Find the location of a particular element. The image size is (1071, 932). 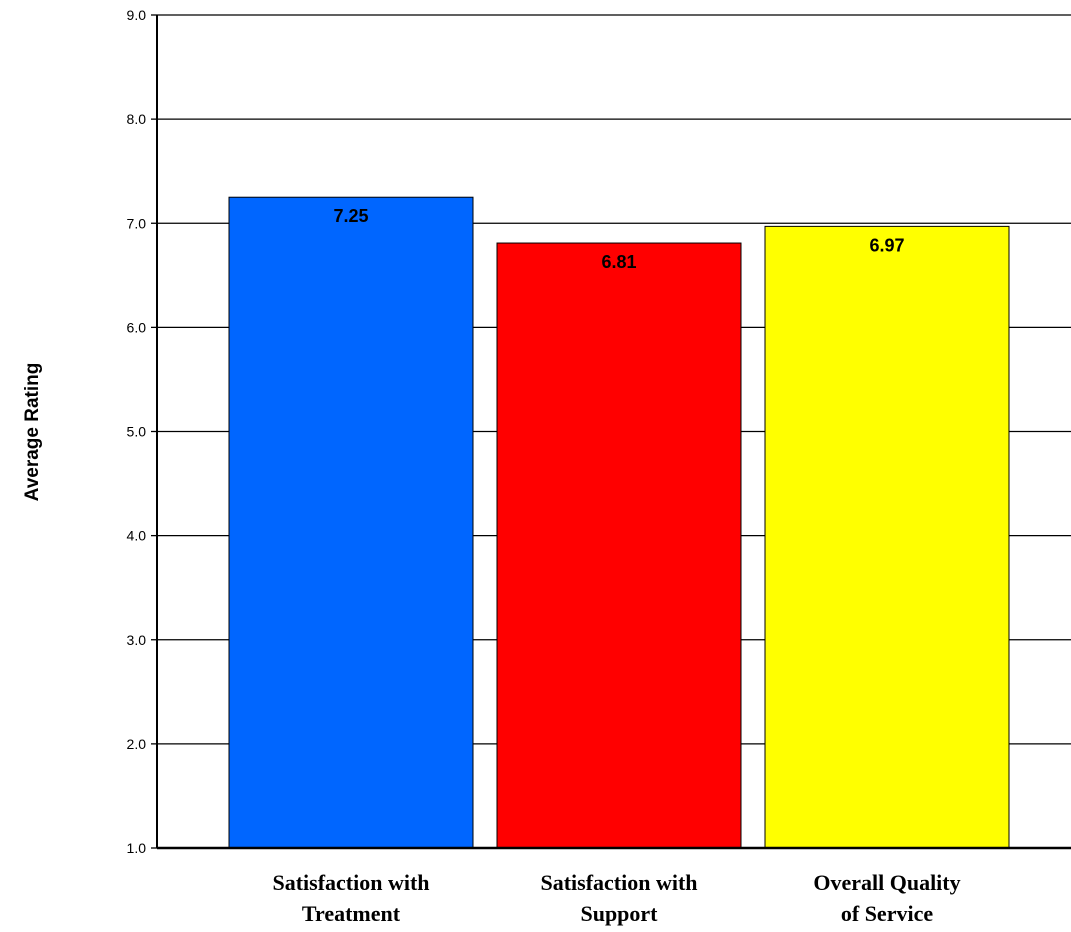

y-tick-label: 1.0 is located at coordinates (137, 848).